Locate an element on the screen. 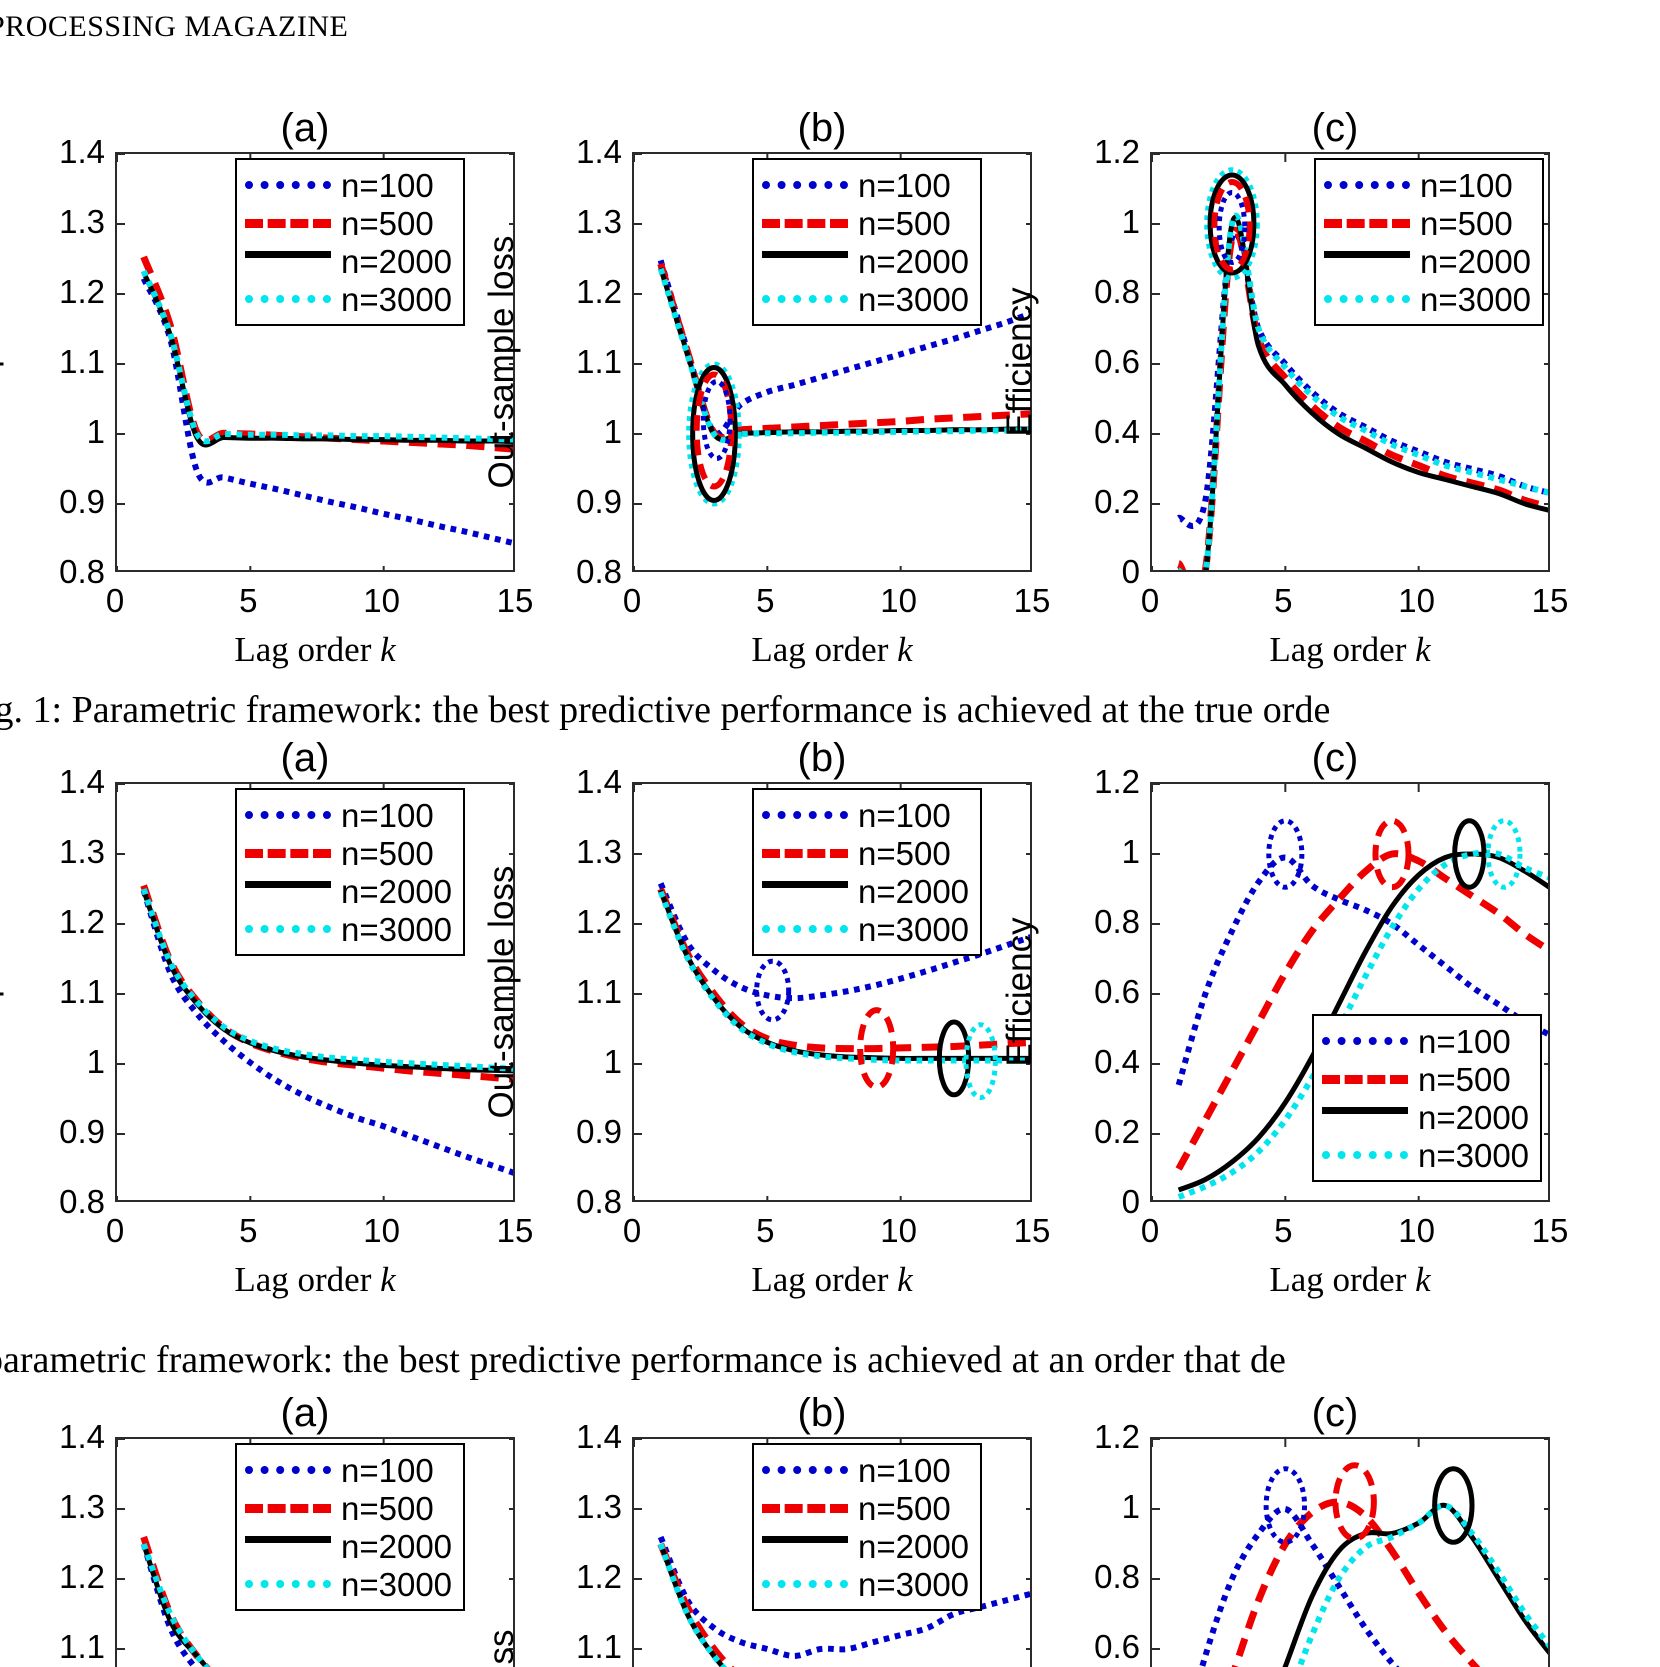 The image size is (1660, 1667). x-axis-label-symbol: k is located at coordinates (388, 649).